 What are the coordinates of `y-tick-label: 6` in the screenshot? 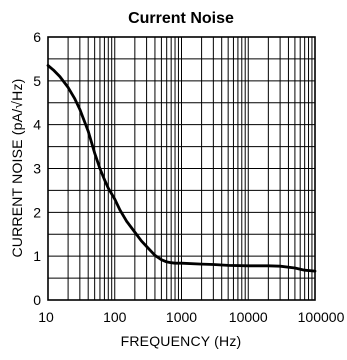 It's located at (37, 37).